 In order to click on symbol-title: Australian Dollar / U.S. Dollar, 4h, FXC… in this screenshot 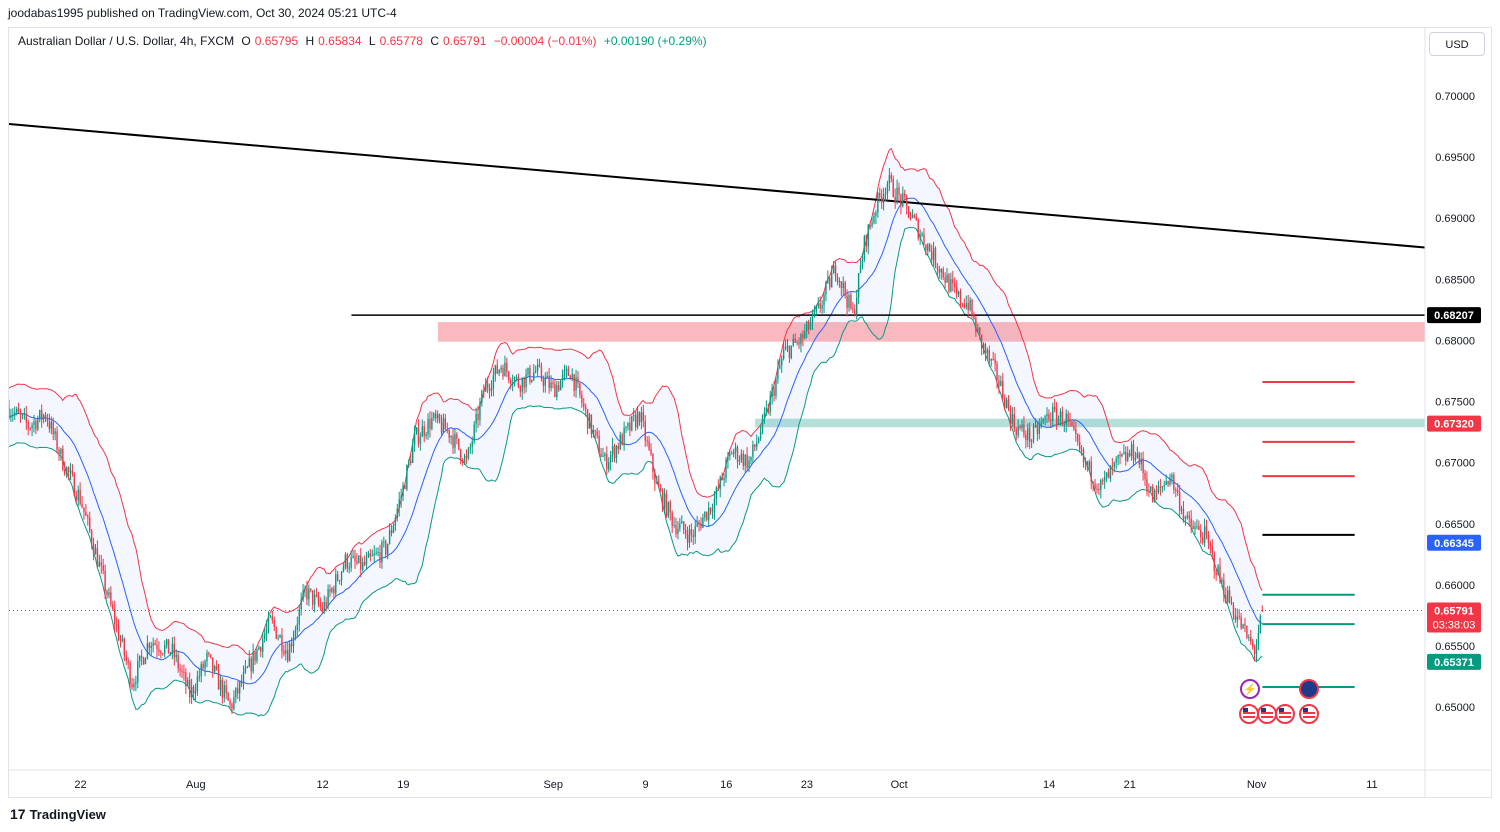, I will do `click(126, 41)`.